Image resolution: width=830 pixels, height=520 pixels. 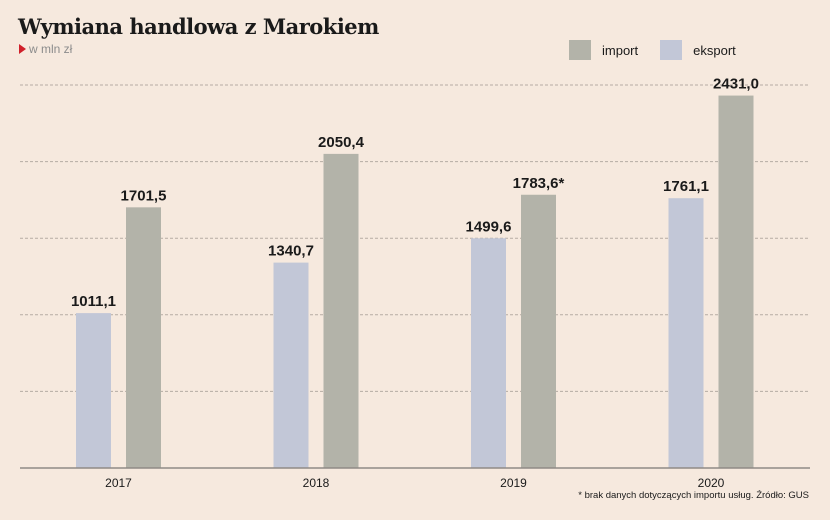 I want to click on bar-eksport-2019, so click(x=488, y=353).